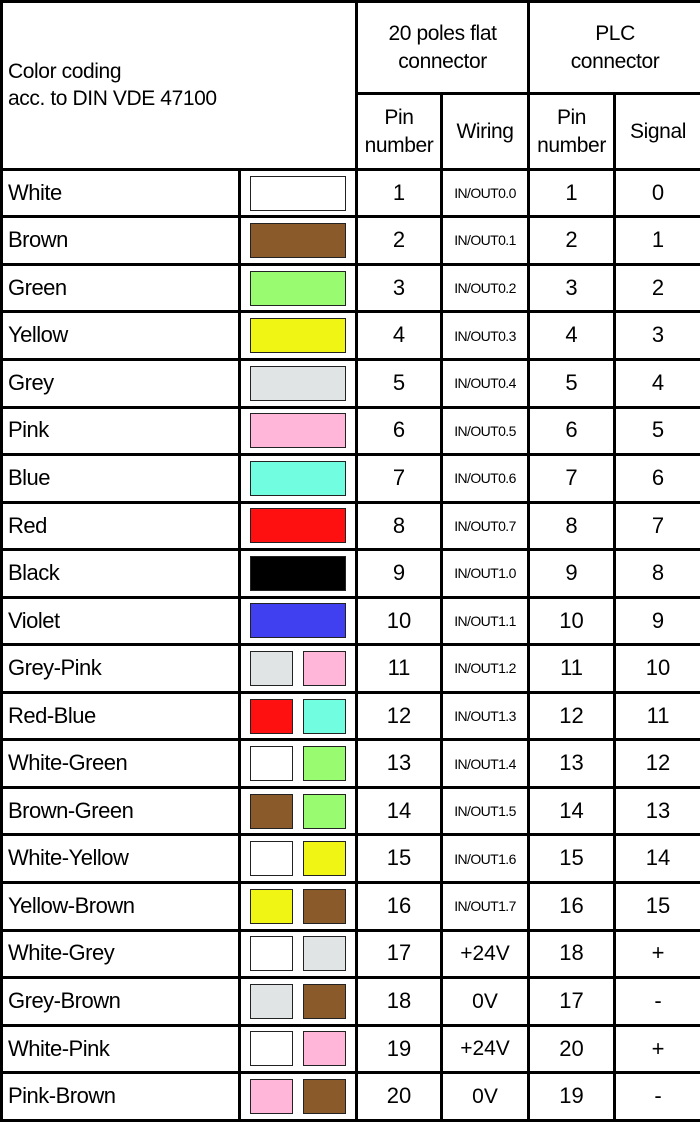 The image size is (700, 1122). Describe the element at coordinates (572, 573) in the screenshot. I see `plc-pin-number: 9` at that location.